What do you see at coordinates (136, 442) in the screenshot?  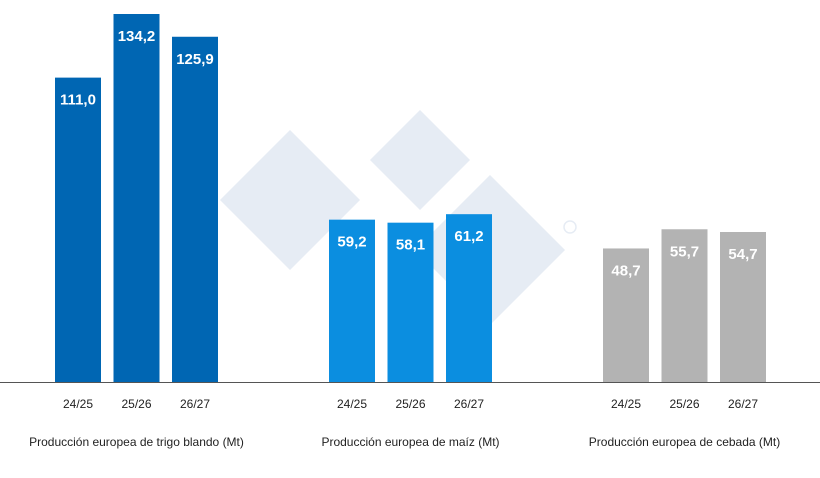 I see `group-label: Producción europea de trigo blando (Mt)` at bounding box center [136, 442].